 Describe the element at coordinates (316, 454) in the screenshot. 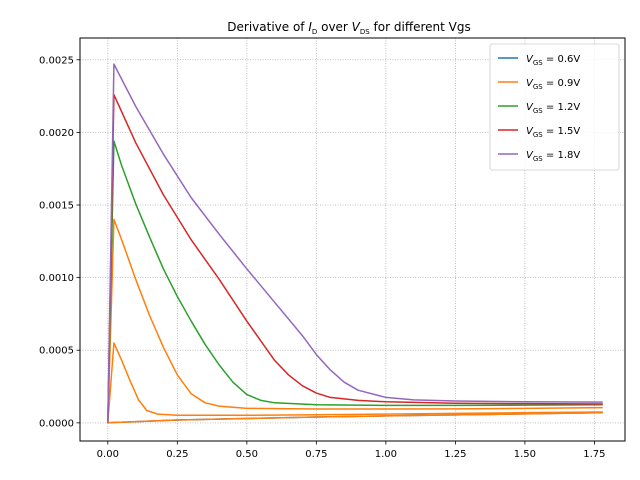

I see `x-tick-label: 0.75` at that location.